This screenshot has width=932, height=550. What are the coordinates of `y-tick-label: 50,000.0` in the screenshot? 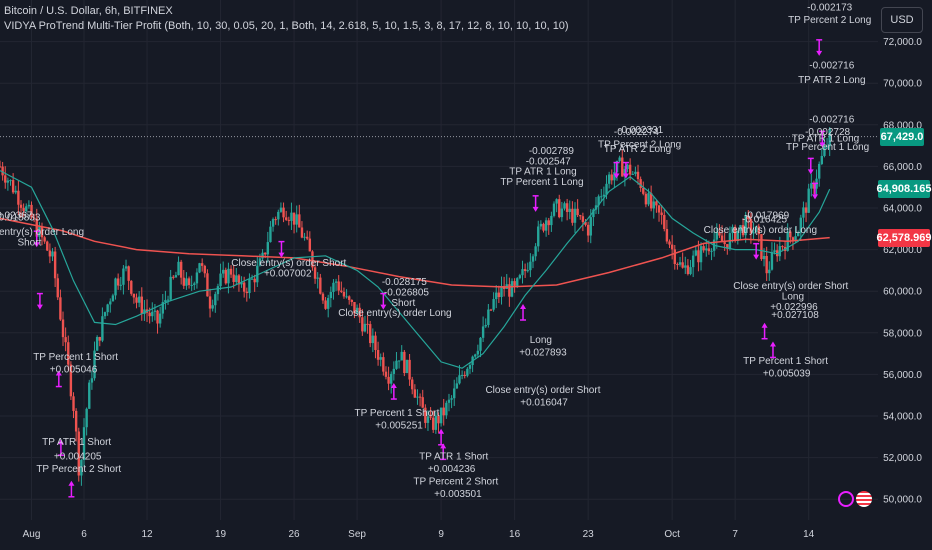 It's located at (902, 500).